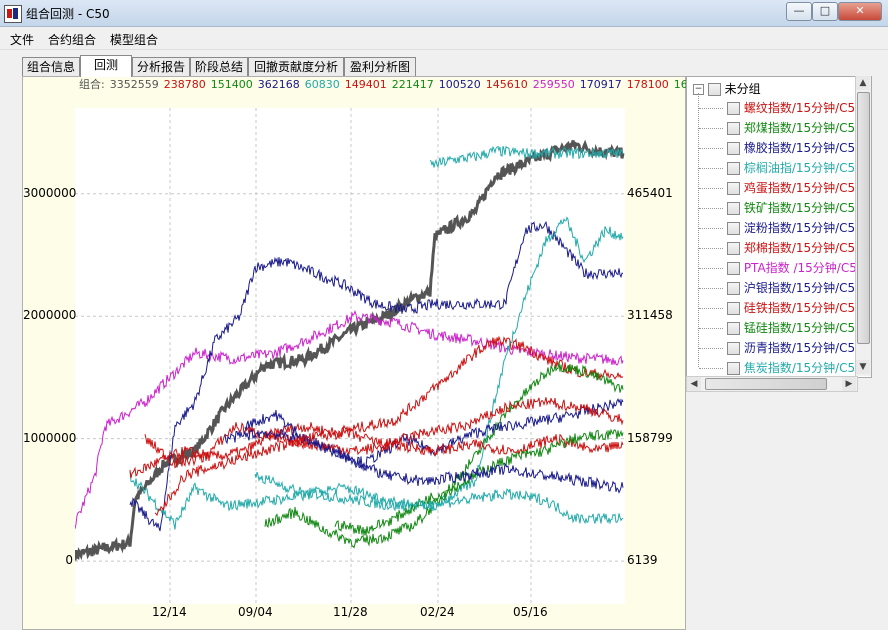  I want to click on tree-item: 淀粉指数/15分钟/C50, so click(795, 229).